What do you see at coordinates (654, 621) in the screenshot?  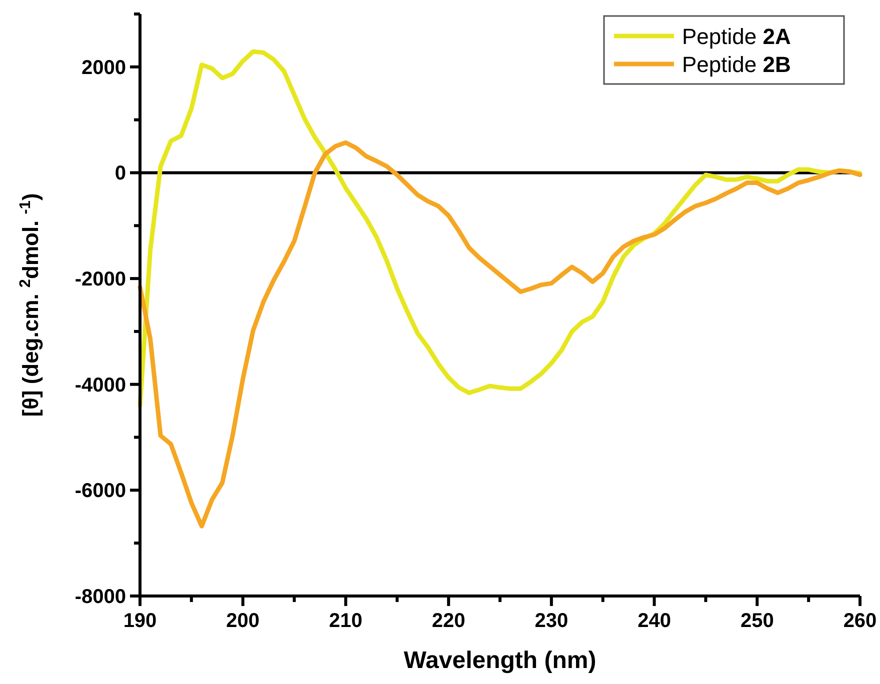 I see `x-tick-label: 240` at bounding box center [654, 621].